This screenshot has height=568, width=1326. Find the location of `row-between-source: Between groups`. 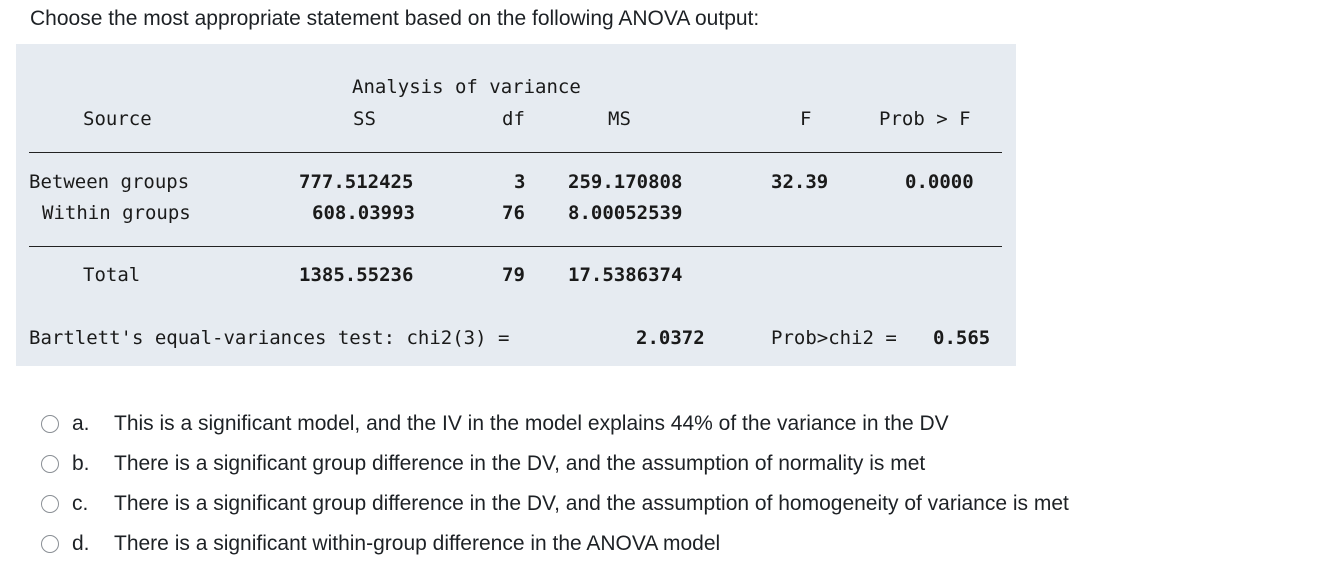

row-between-source: Between groups is located at coordinates (109, 182).